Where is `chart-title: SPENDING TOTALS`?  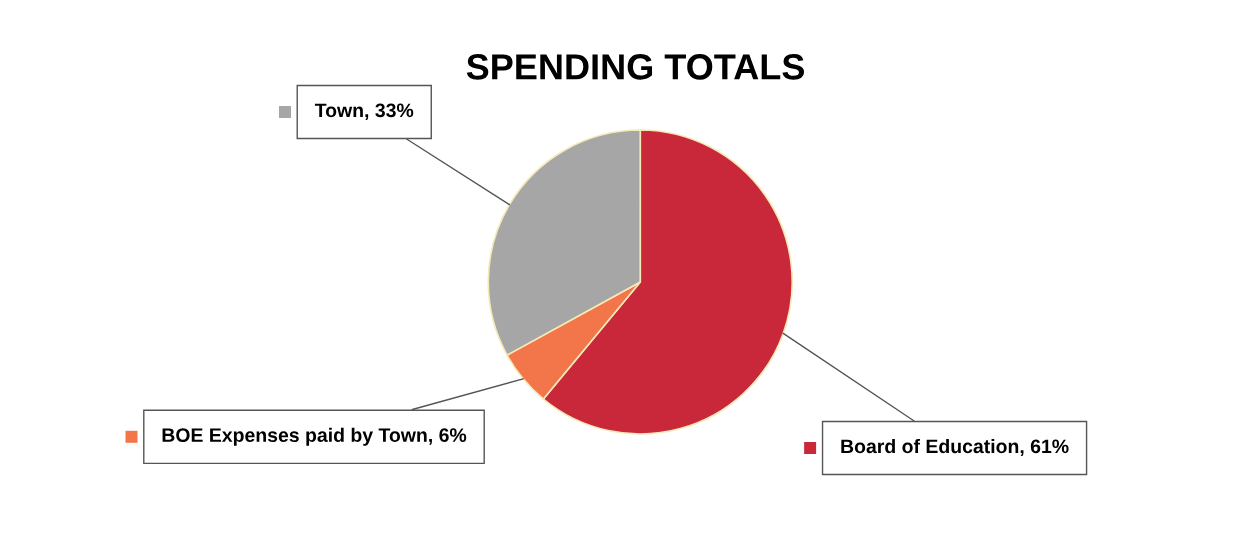
chart-title: SPENDING TOTALS is located at coordinates (635, 67).